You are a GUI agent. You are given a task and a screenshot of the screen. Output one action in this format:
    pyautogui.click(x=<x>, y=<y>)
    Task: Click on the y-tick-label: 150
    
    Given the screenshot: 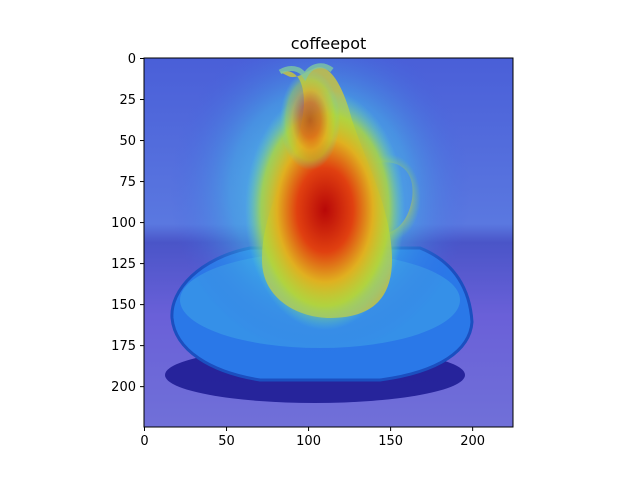 What is the action you would take?
    pyautogui.click(x=123, y=305)
    